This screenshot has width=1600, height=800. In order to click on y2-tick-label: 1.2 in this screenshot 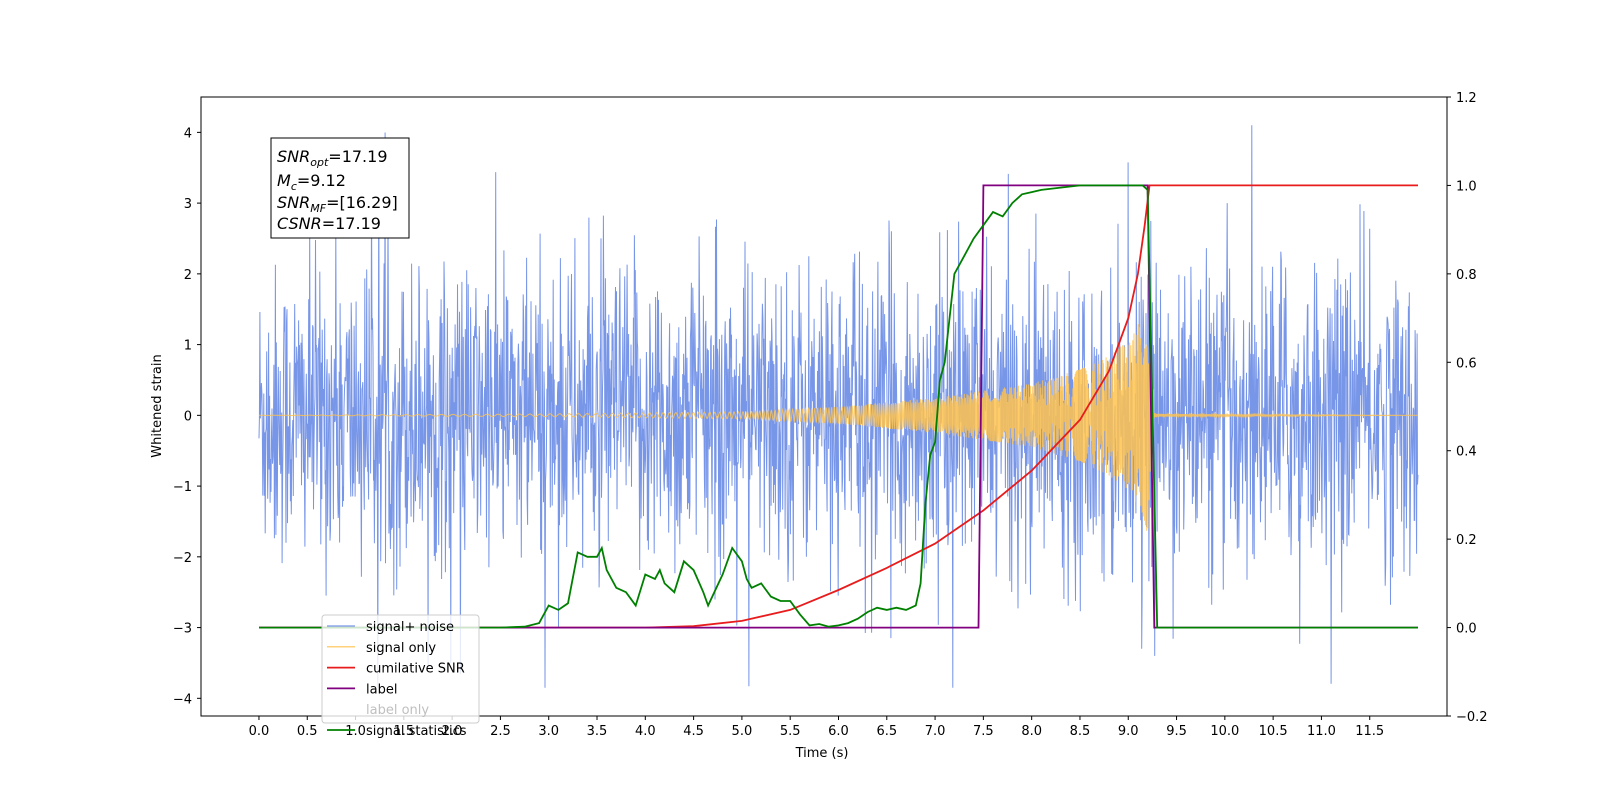, I will do `click(1466, 98)`.